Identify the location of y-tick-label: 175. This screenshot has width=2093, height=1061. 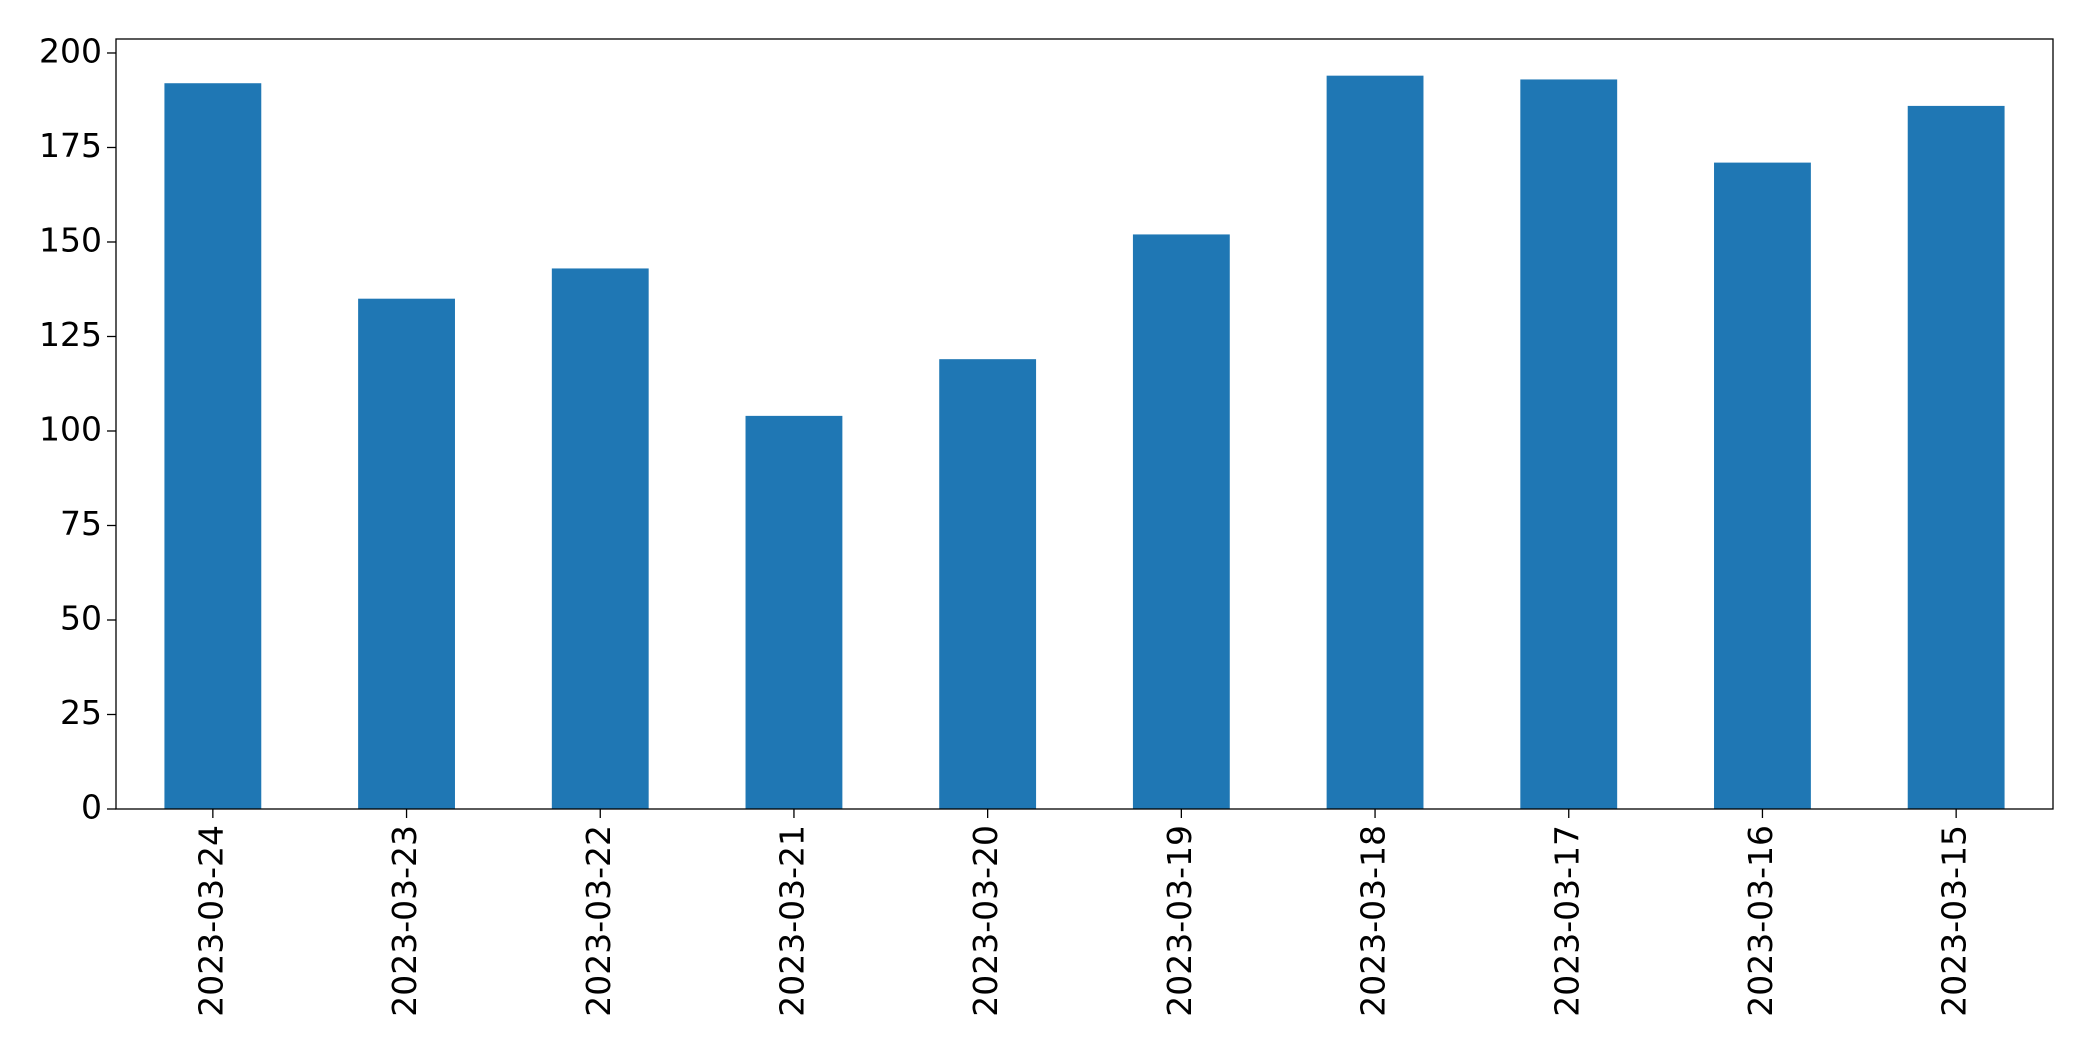
(70, 145).